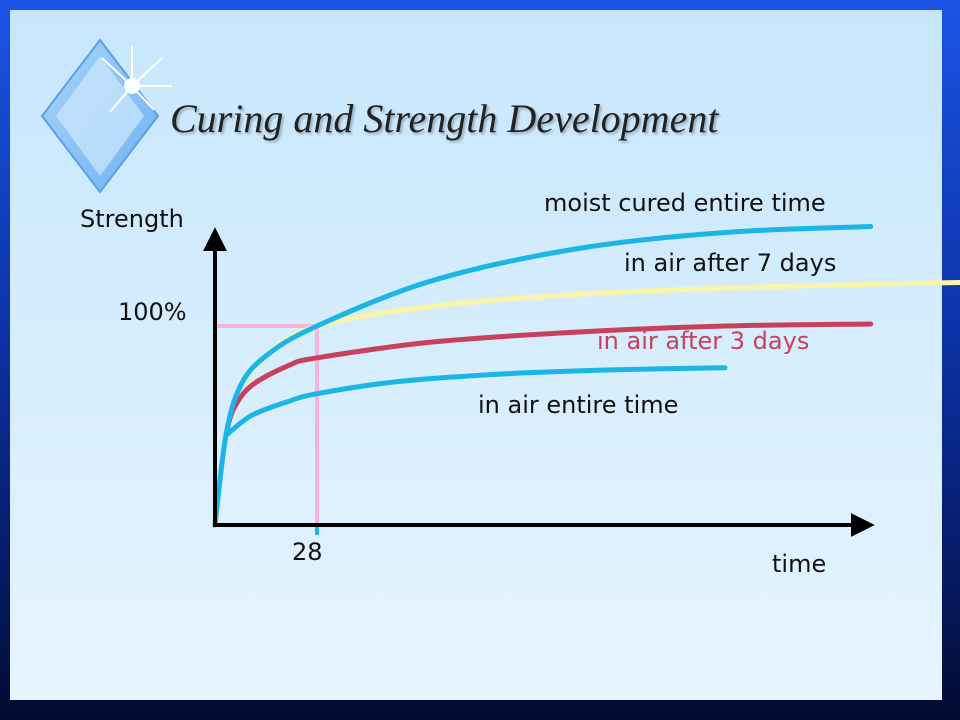 The image size is (960, 720). Describe the element at coordinates (475, 401) in the screenshot. I see `curve-air-entire-time` at that location.